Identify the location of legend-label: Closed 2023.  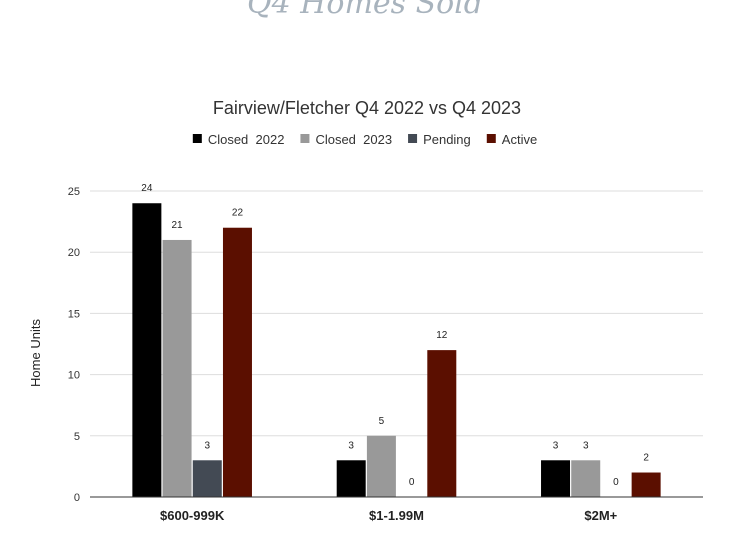
(353, 139).